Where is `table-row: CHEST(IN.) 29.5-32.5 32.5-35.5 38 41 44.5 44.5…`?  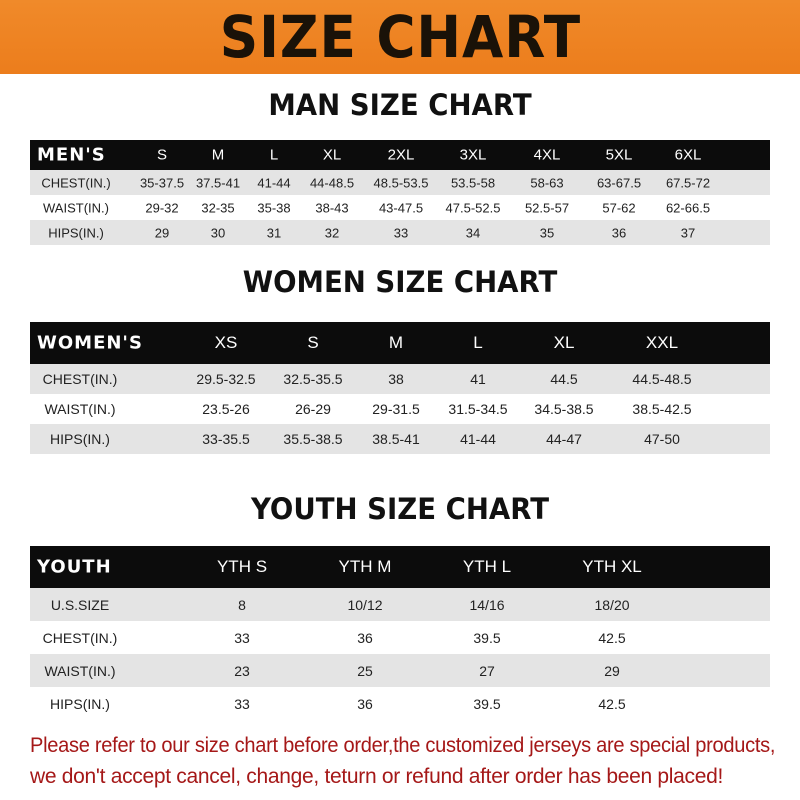
table-row: CHEST(IN.) 29.5-32.5 32.5-35.5 38 41 44.5 44.5… is located at coordinates (400, 379).